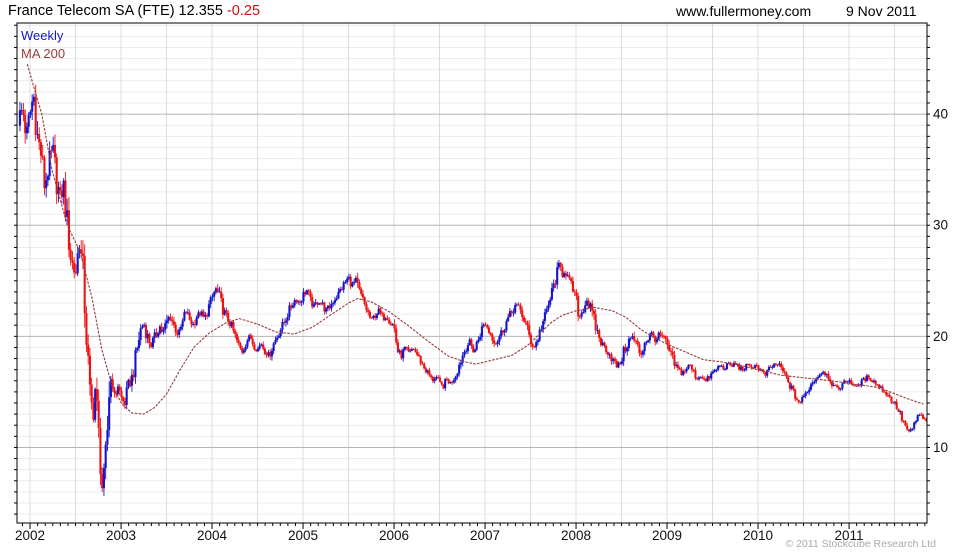 The image size is (980, 560). I want to click on page-title: France Telecom SA (FTE) 12.355 -0.25, so click(134, 11).